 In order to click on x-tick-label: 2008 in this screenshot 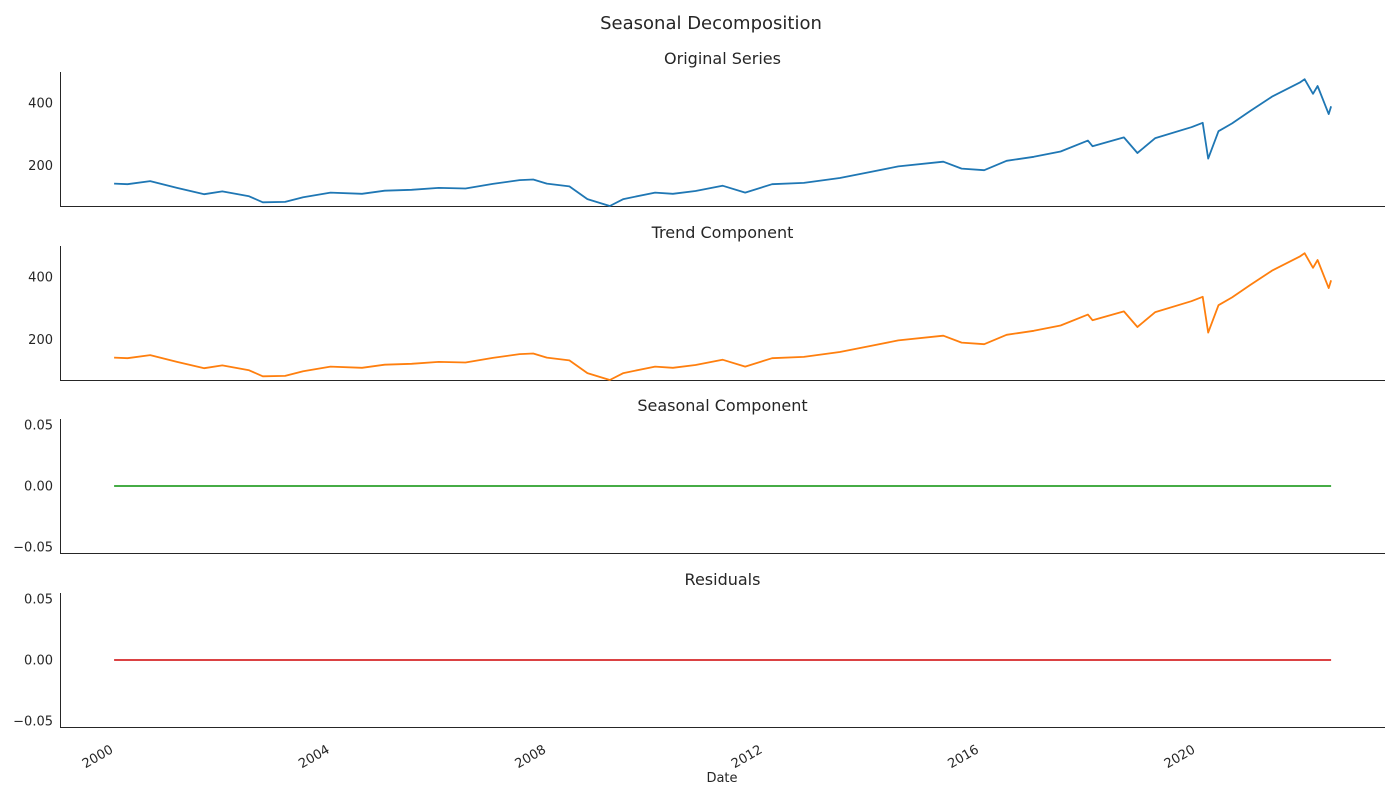, I will do `click(531, 757)`.